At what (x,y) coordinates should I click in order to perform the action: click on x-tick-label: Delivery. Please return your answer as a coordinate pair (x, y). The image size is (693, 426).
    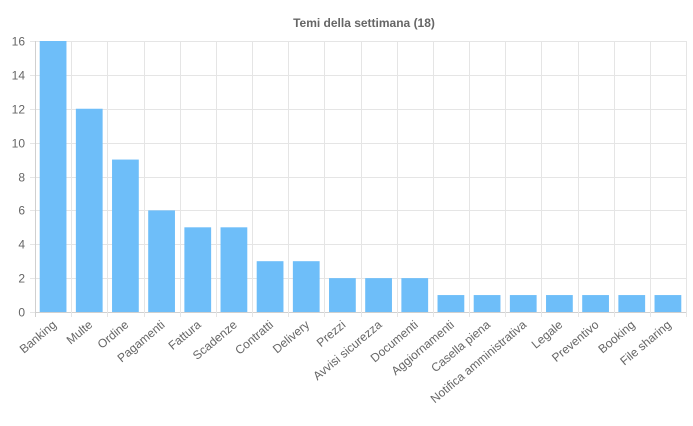
    Looking at the image, I should click on (291, 337).